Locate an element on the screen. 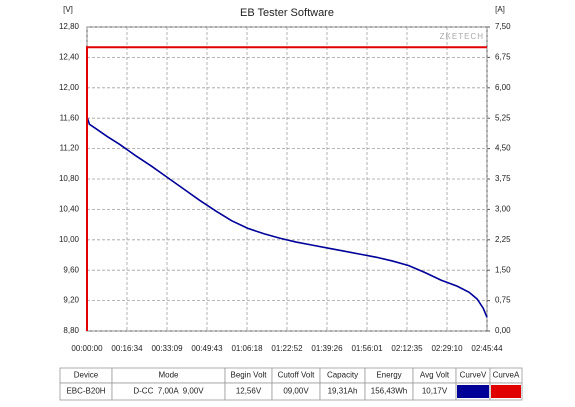 This screenshot has width=575, height=407. y-tick-label: 10,80 is located at coordinates (69, 178).